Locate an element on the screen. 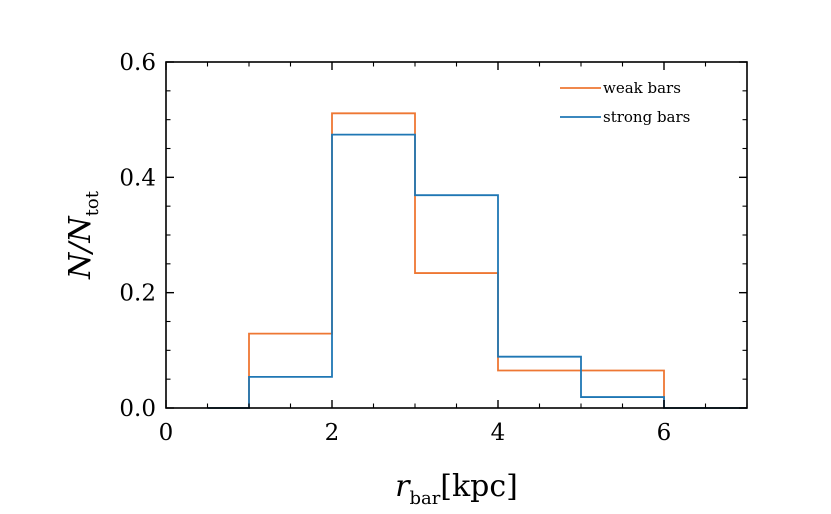 Image resolution: width=831 pixels, height=514 pixels. x-axis-label: rbar[kpc] is located at coordinates (456, 489).